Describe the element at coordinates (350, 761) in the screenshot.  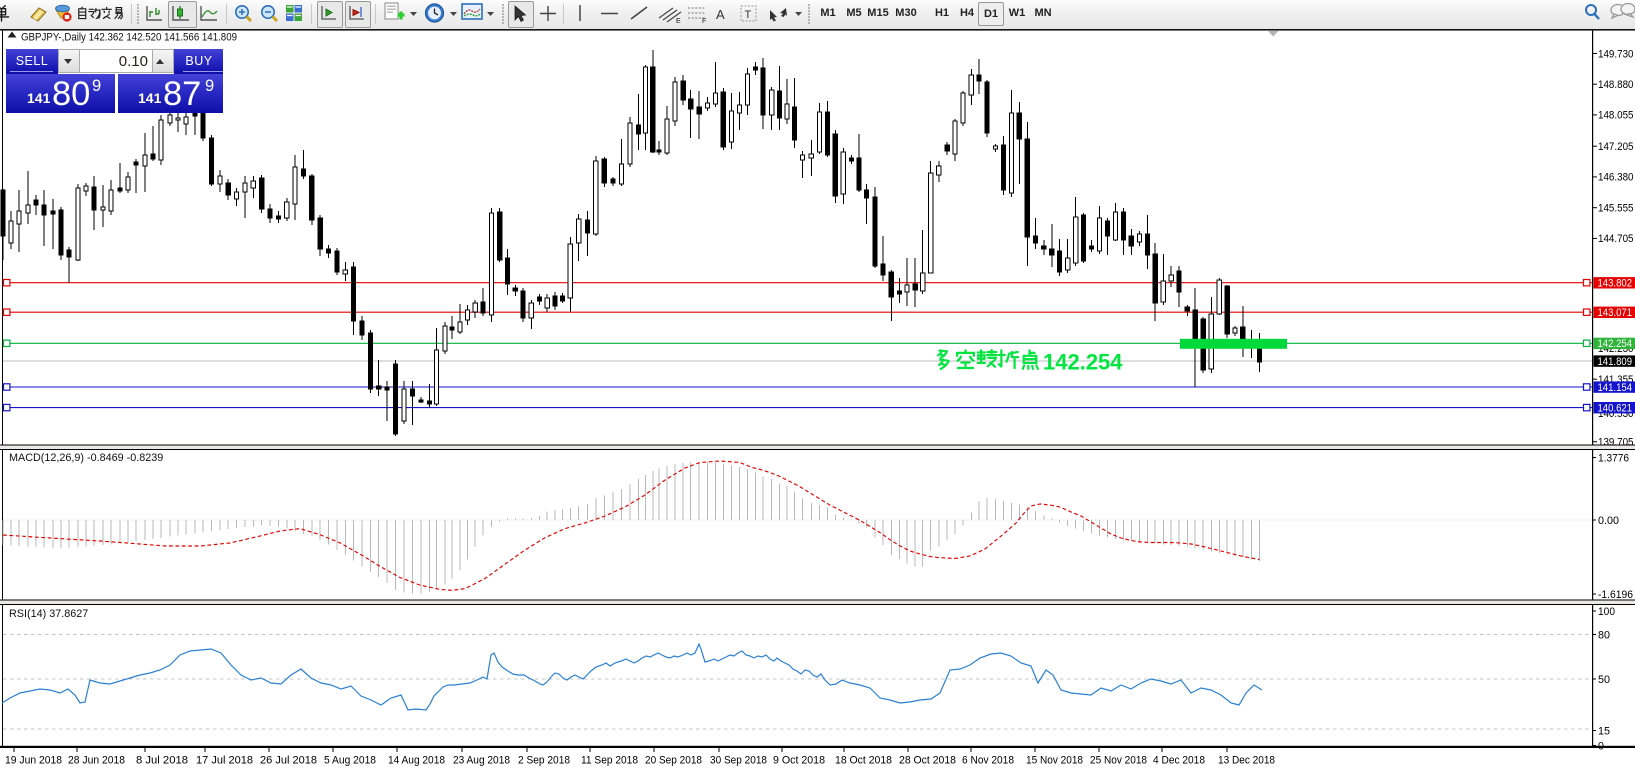
I see `svg-text: 5 Aug 2018` at that location.